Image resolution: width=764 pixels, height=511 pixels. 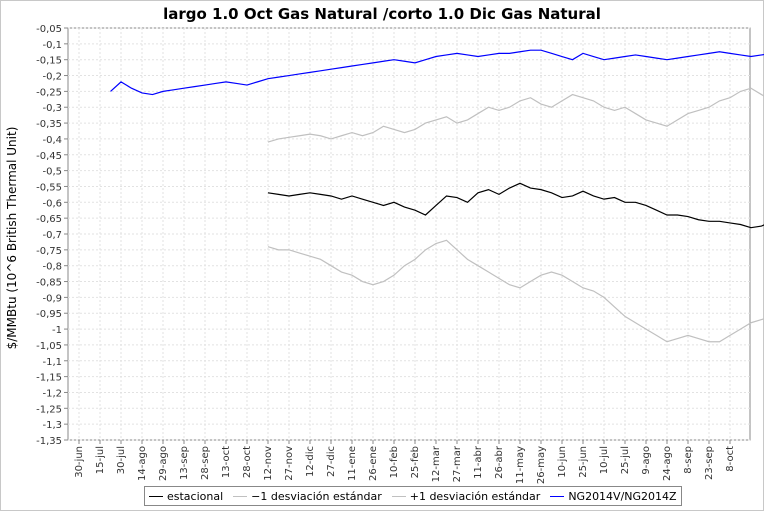 I want to click on legend-item: estacional, so click(x=186, y=496).